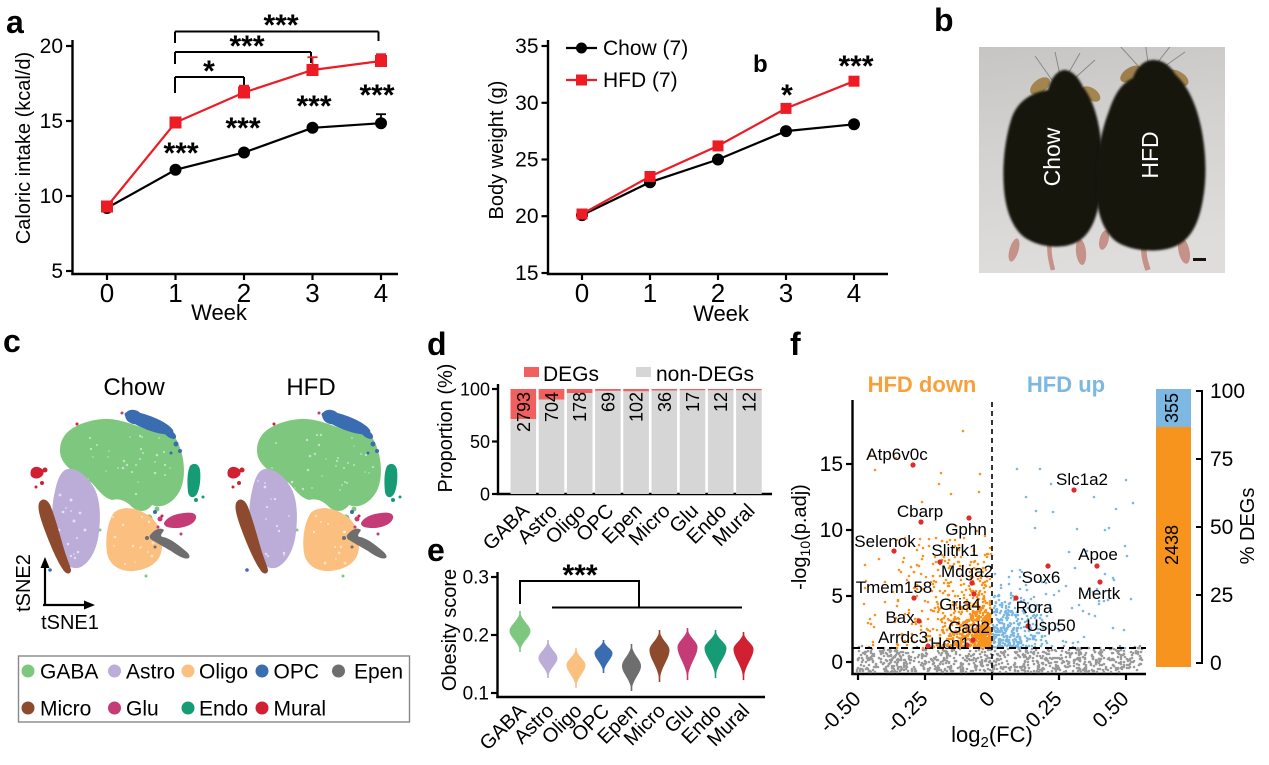 The image size is (1269, 765). What do you see at coordinates (446, 428) in the screenshot?
I see `svg-text: Proportion (%)` at bounding box center [446, 428].